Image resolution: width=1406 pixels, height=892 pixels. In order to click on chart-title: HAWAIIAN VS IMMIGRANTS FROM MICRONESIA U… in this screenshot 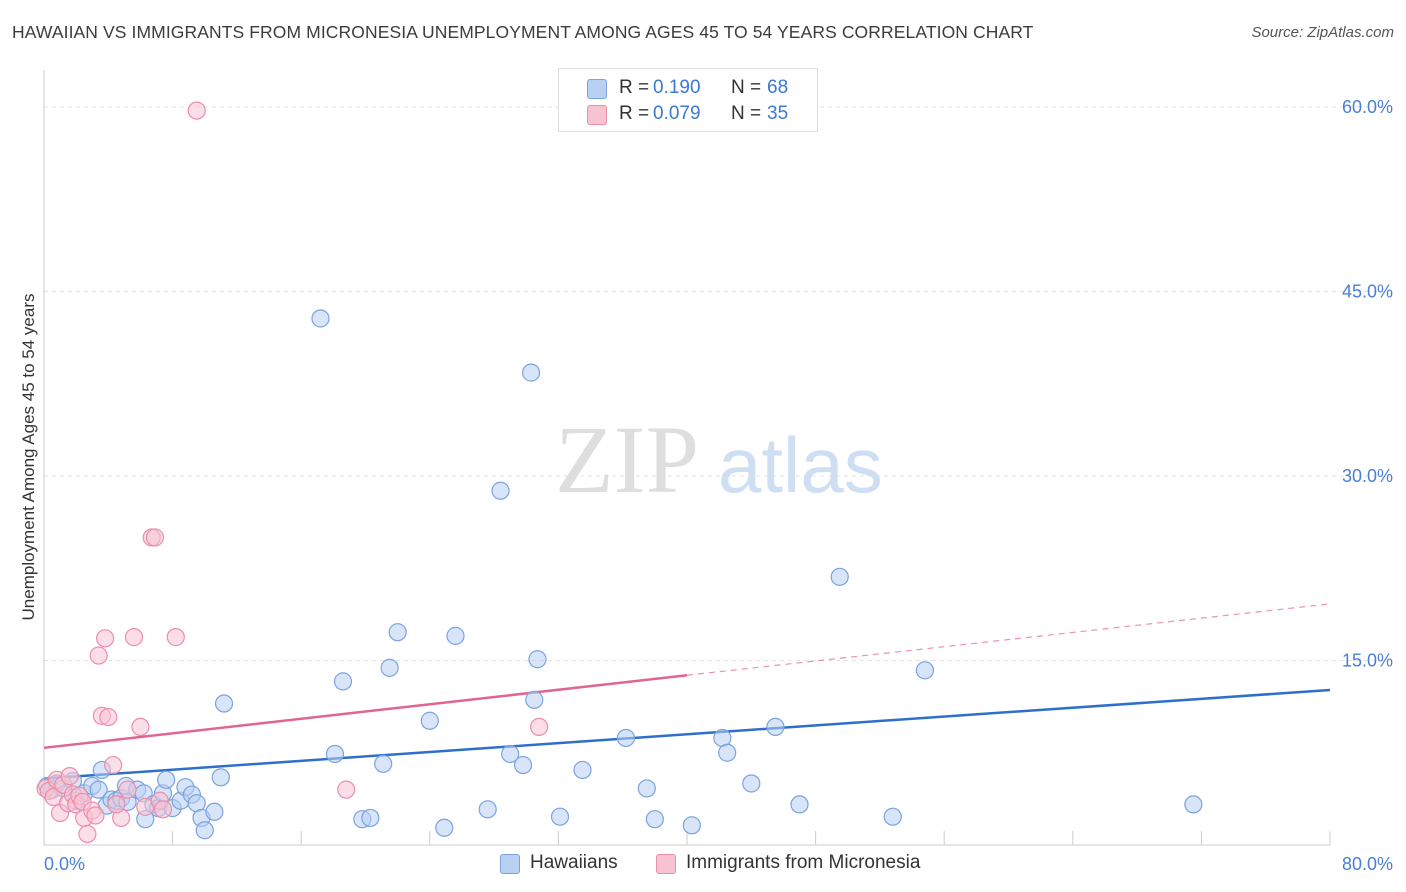, I will do `click(523, 32)`.